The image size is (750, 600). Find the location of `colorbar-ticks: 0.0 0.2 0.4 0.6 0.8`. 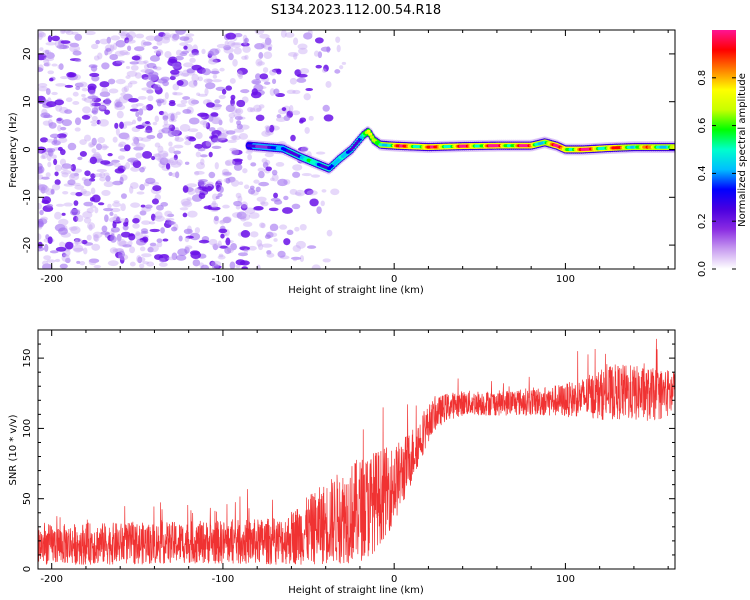

colorbar-ticks: 0.0 0.2 0.4 0.6 0.8 is located at coordinates (716, 173).